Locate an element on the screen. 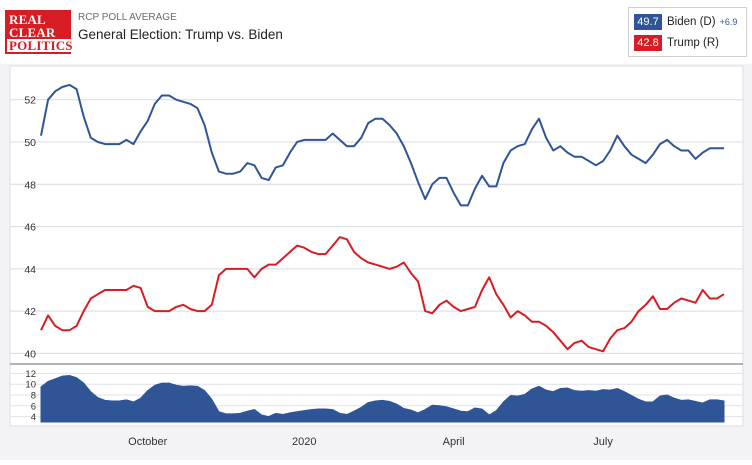  spread-value: +6.9 is located at coordinates (728, 22).